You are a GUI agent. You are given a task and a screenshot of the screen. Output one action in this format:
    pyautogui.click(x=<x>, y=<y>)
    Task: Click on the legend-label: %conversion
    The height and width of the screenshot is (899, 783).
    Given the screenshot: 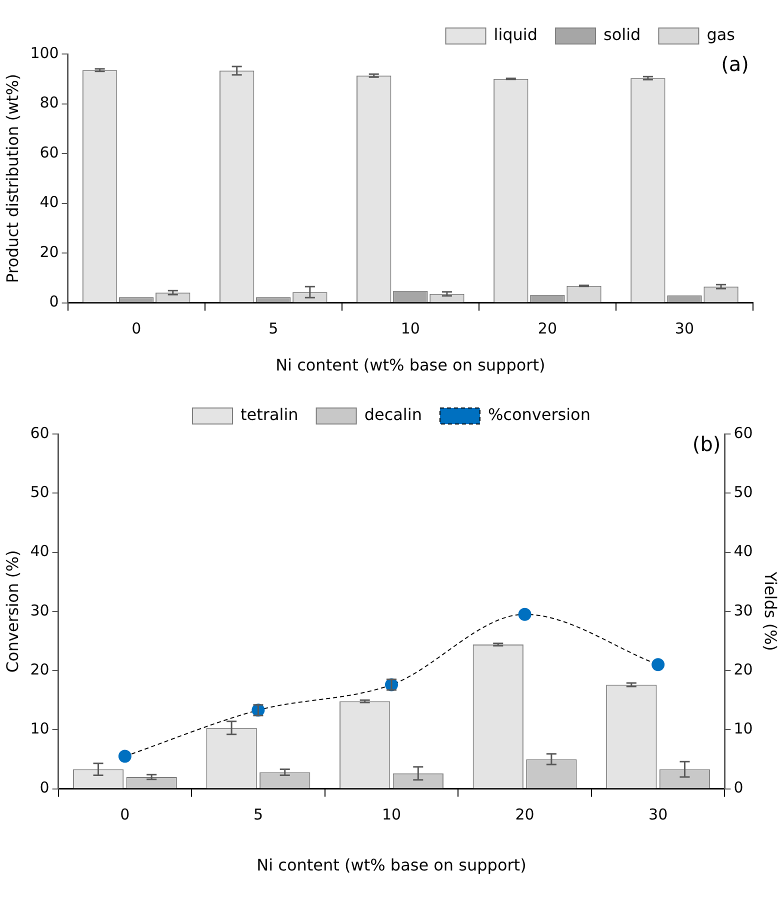 What is the action you would take?
    pyautogui.click(x=539, y=414)
    